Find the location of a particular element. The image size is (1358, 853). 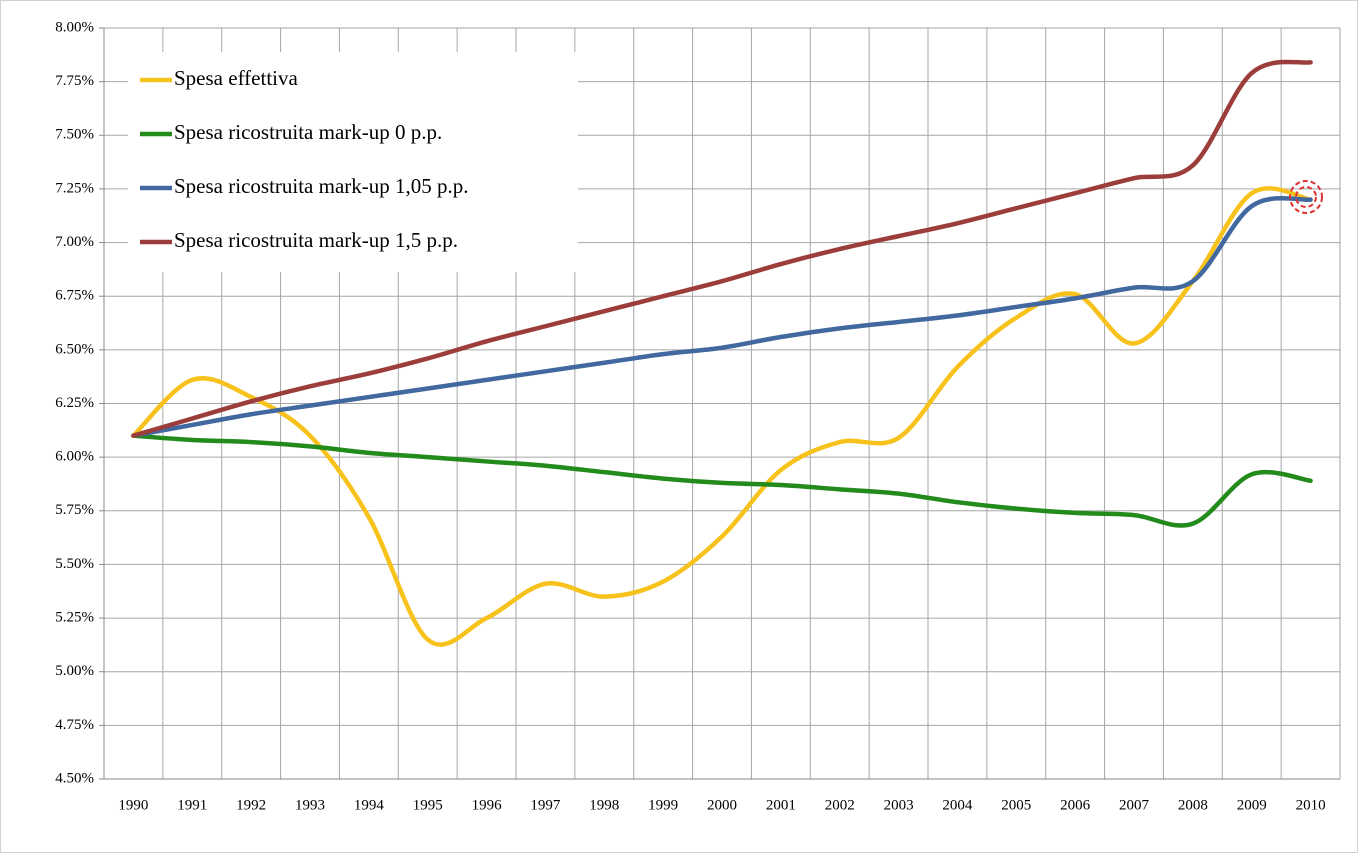

legend-label: Spesa ricostruita mark-up 1,05 p.p. is located at coordinates (321, 186).